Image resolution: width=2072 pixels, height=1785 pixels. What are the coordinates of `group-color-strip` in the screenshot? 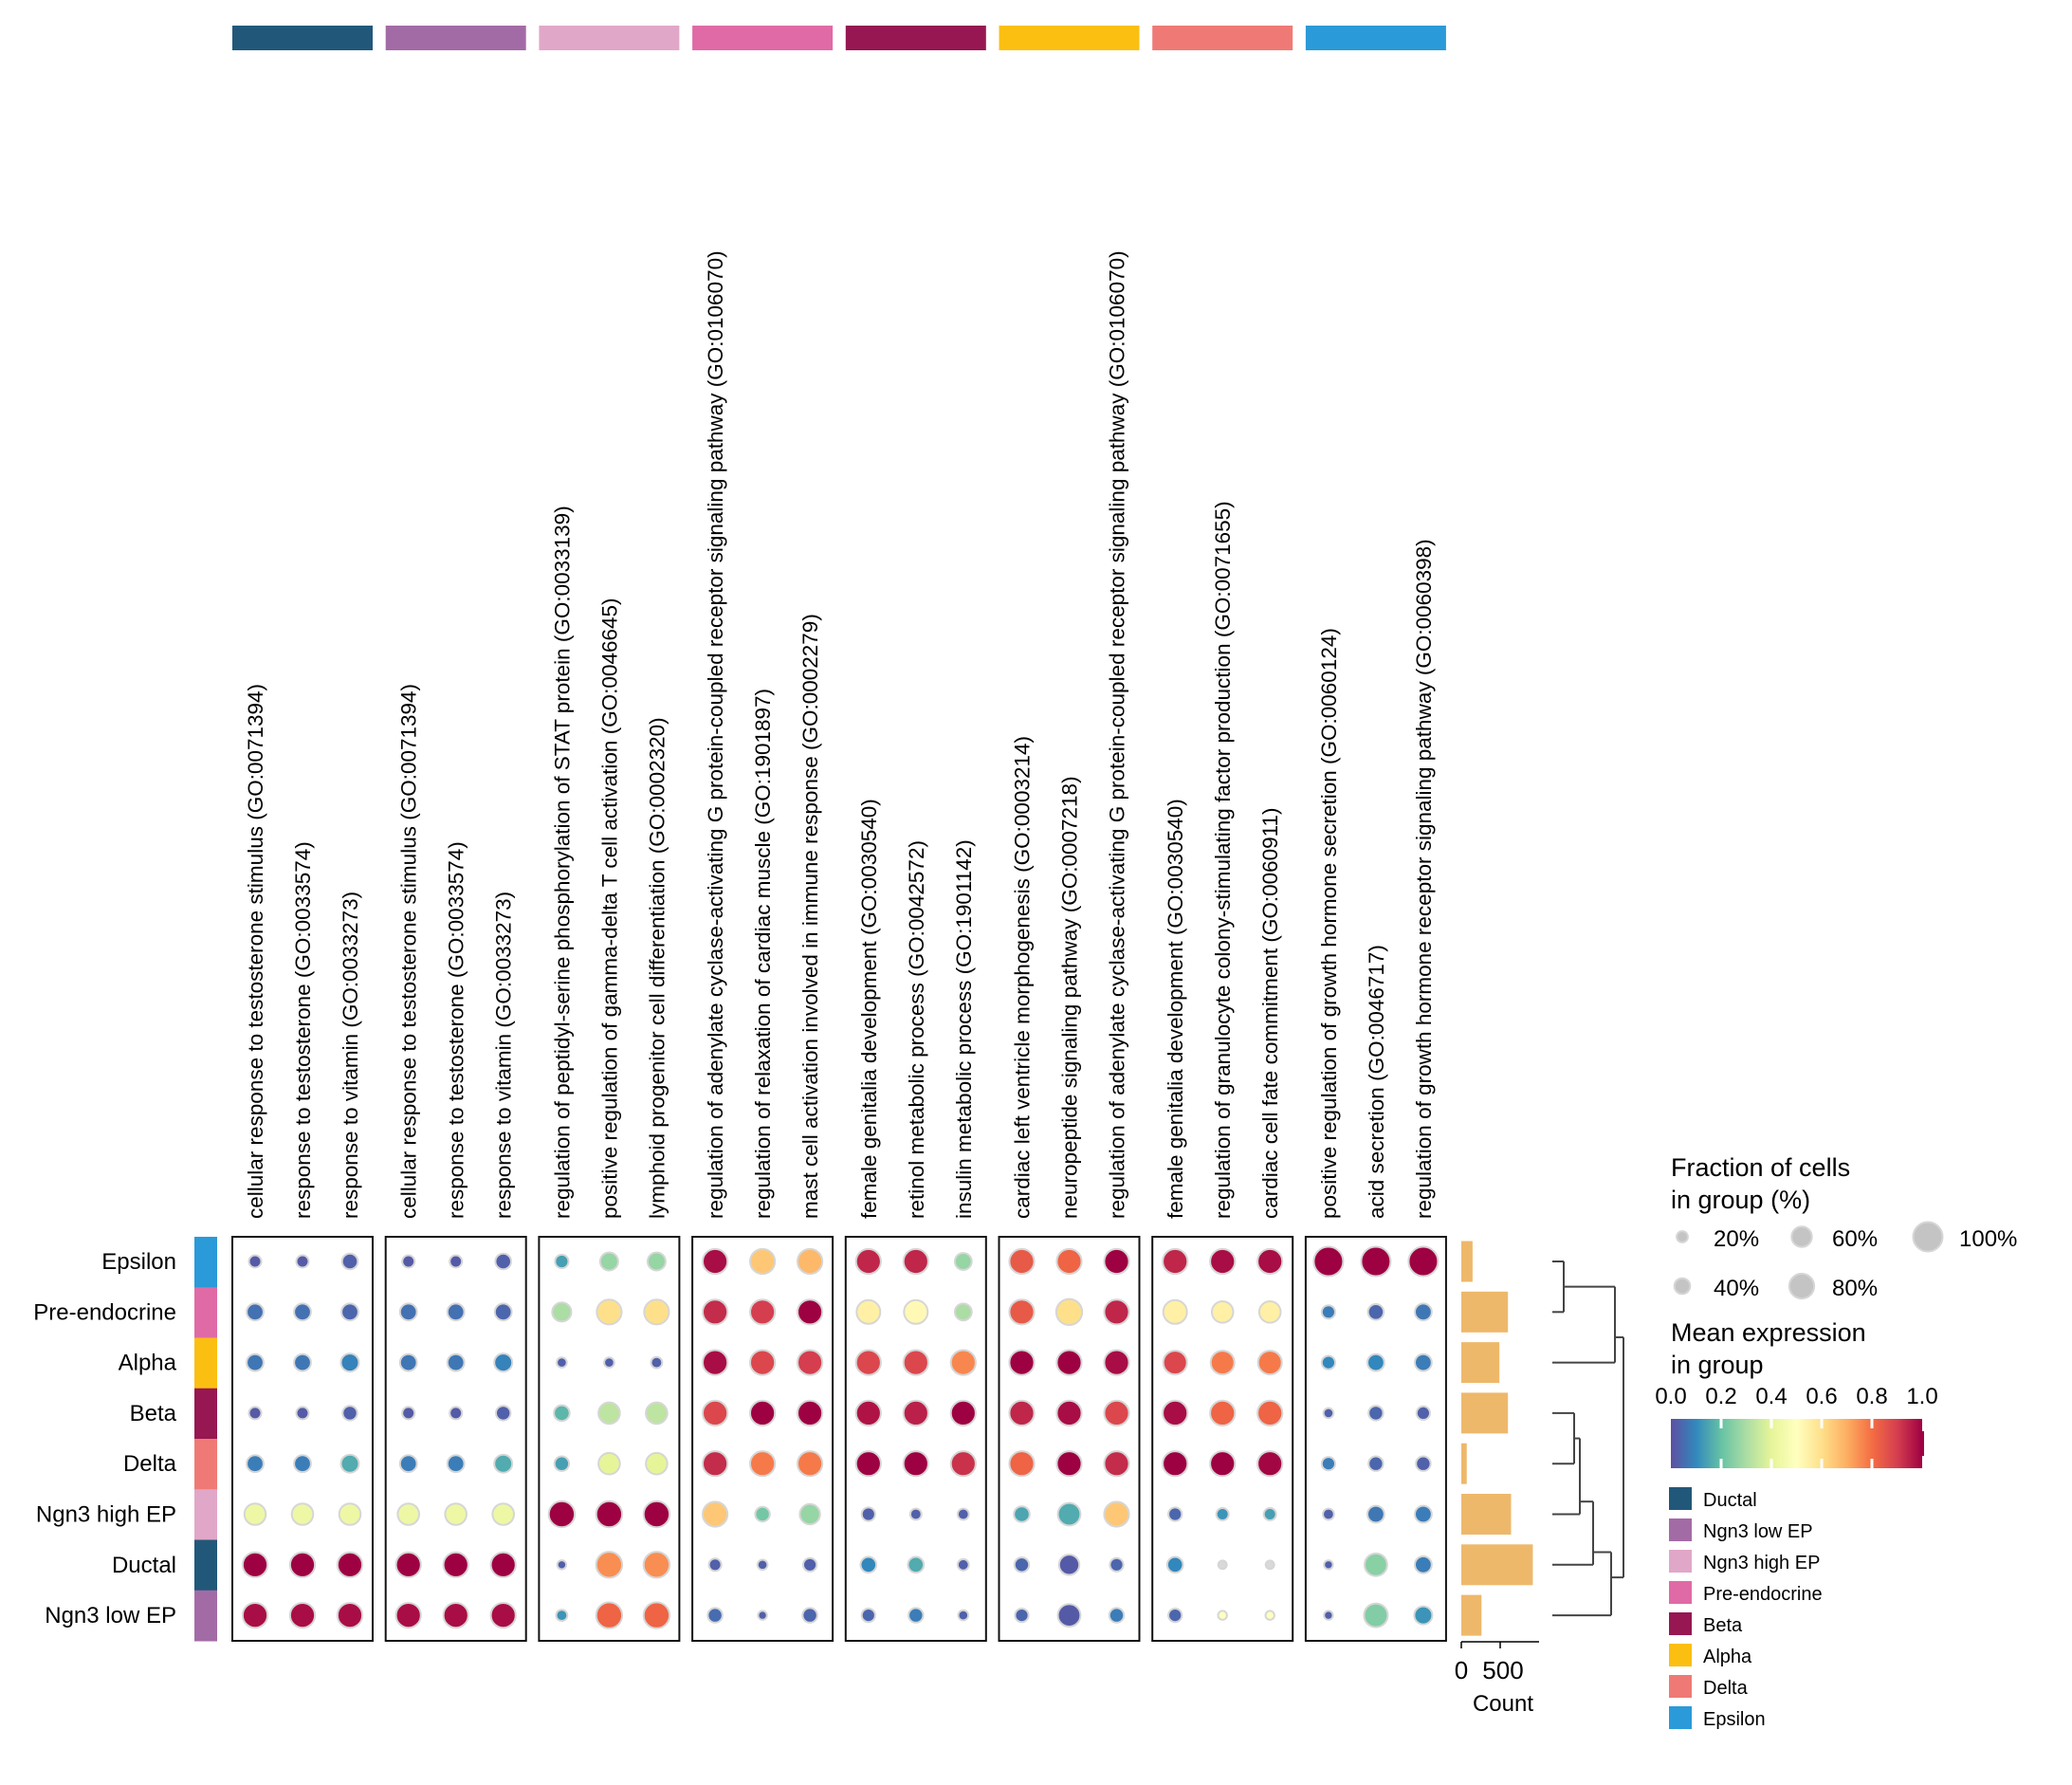 It's located at (205, 1439).